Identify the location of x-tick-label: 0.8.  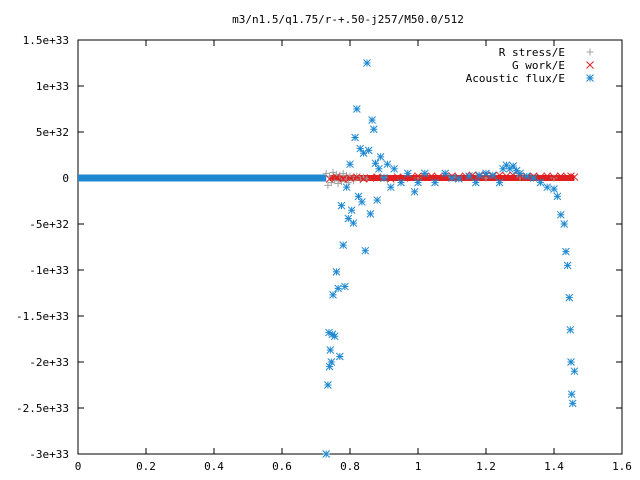
(350, 466).